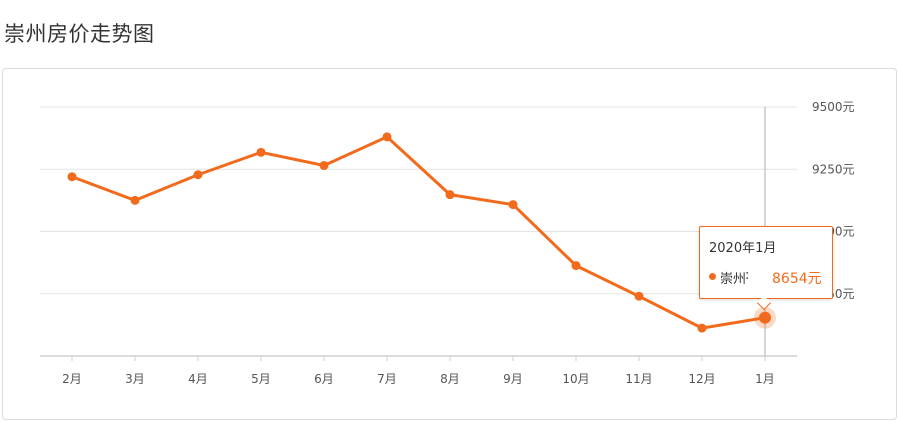 Image resolution: width=898 pixels, height=422 pixels. I want to click on tooltip-series-name: 崇州, so click(733, 279).